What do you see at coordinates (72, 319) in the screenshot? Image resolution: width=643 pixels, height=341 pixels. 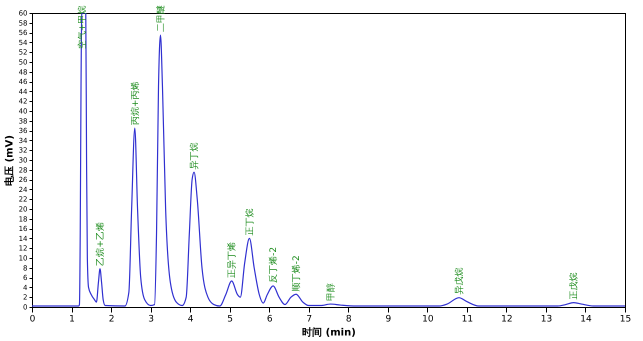 I see `x-tick-label: 1` at bounding box center [72, 319].